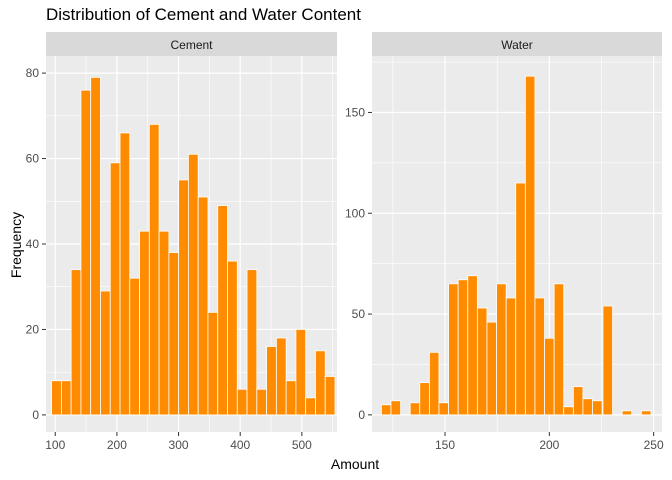 Image resolution: width=672 pixels, height=480 pixels. I want to click on water-strip, so click(517, 44).